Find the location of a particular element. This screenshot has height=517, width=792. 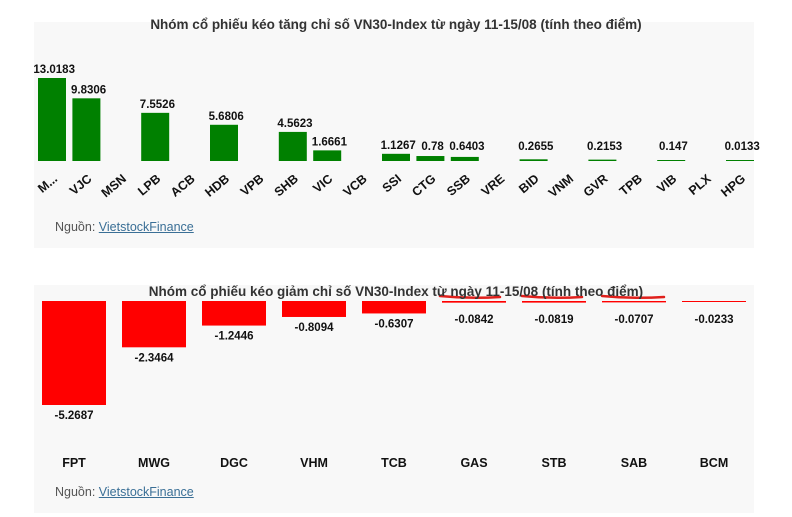

category-label-ACB: ACB is located at coordinates (183, 186).